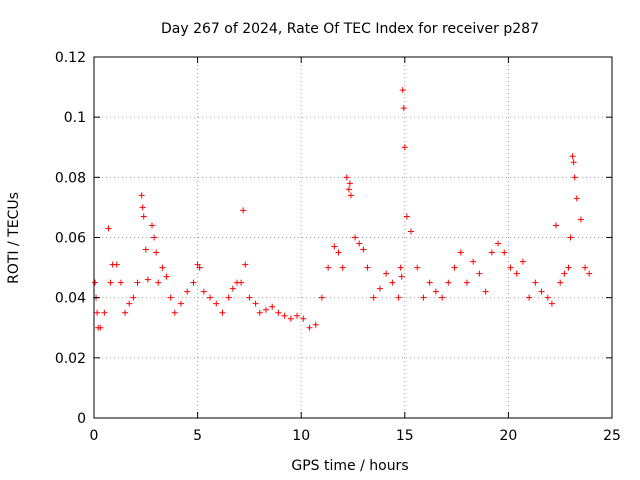  Describe the element at coordinates (94, 436) in the screenshot. I see `x-tick-label: 0` at that location.